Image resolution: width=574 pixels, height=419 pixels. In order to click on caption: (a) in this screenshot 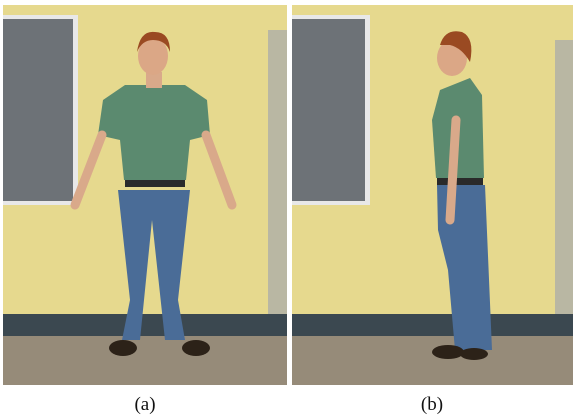, I will do `click(144, 404)`.